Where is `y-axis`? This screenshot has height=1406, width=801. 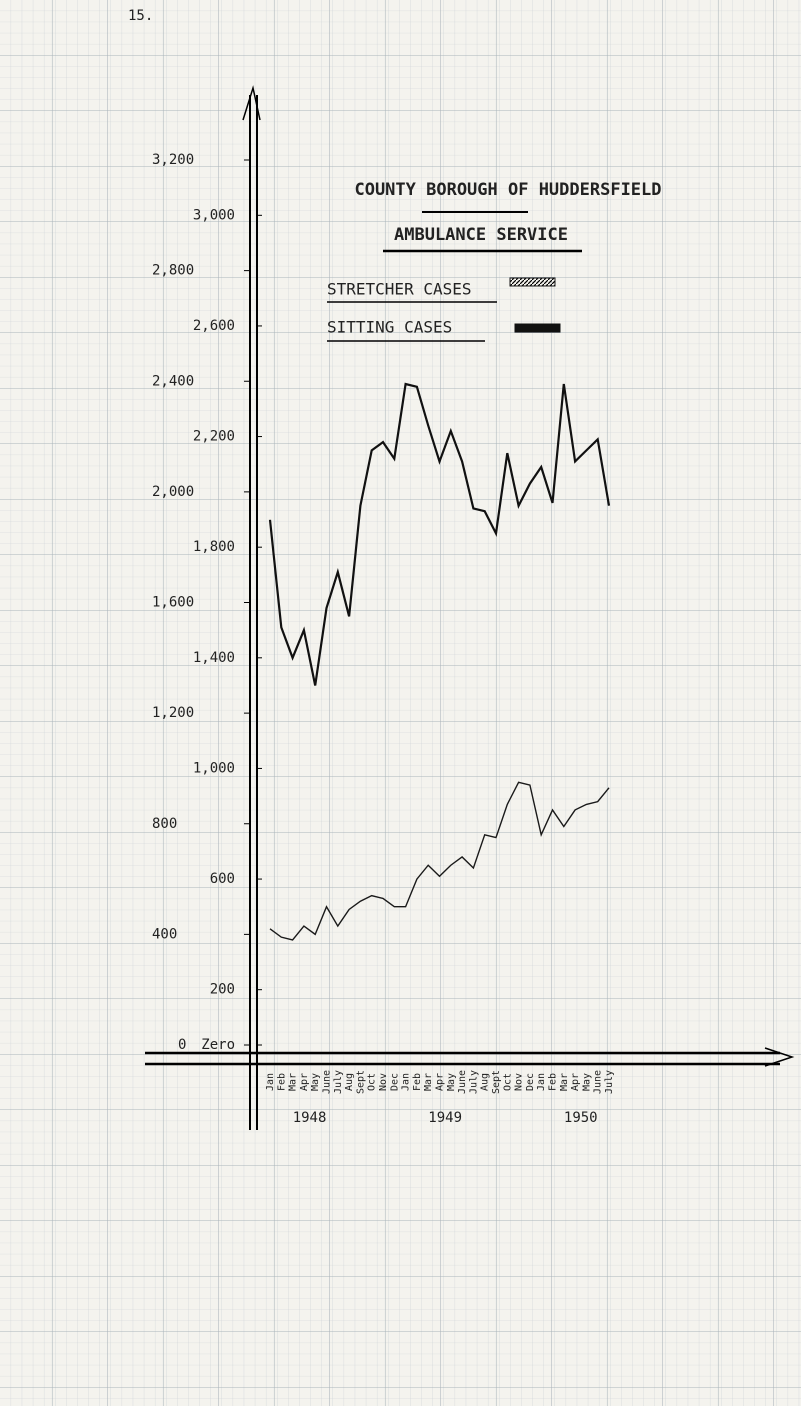
y-axis is located at coordinates (253, 612).